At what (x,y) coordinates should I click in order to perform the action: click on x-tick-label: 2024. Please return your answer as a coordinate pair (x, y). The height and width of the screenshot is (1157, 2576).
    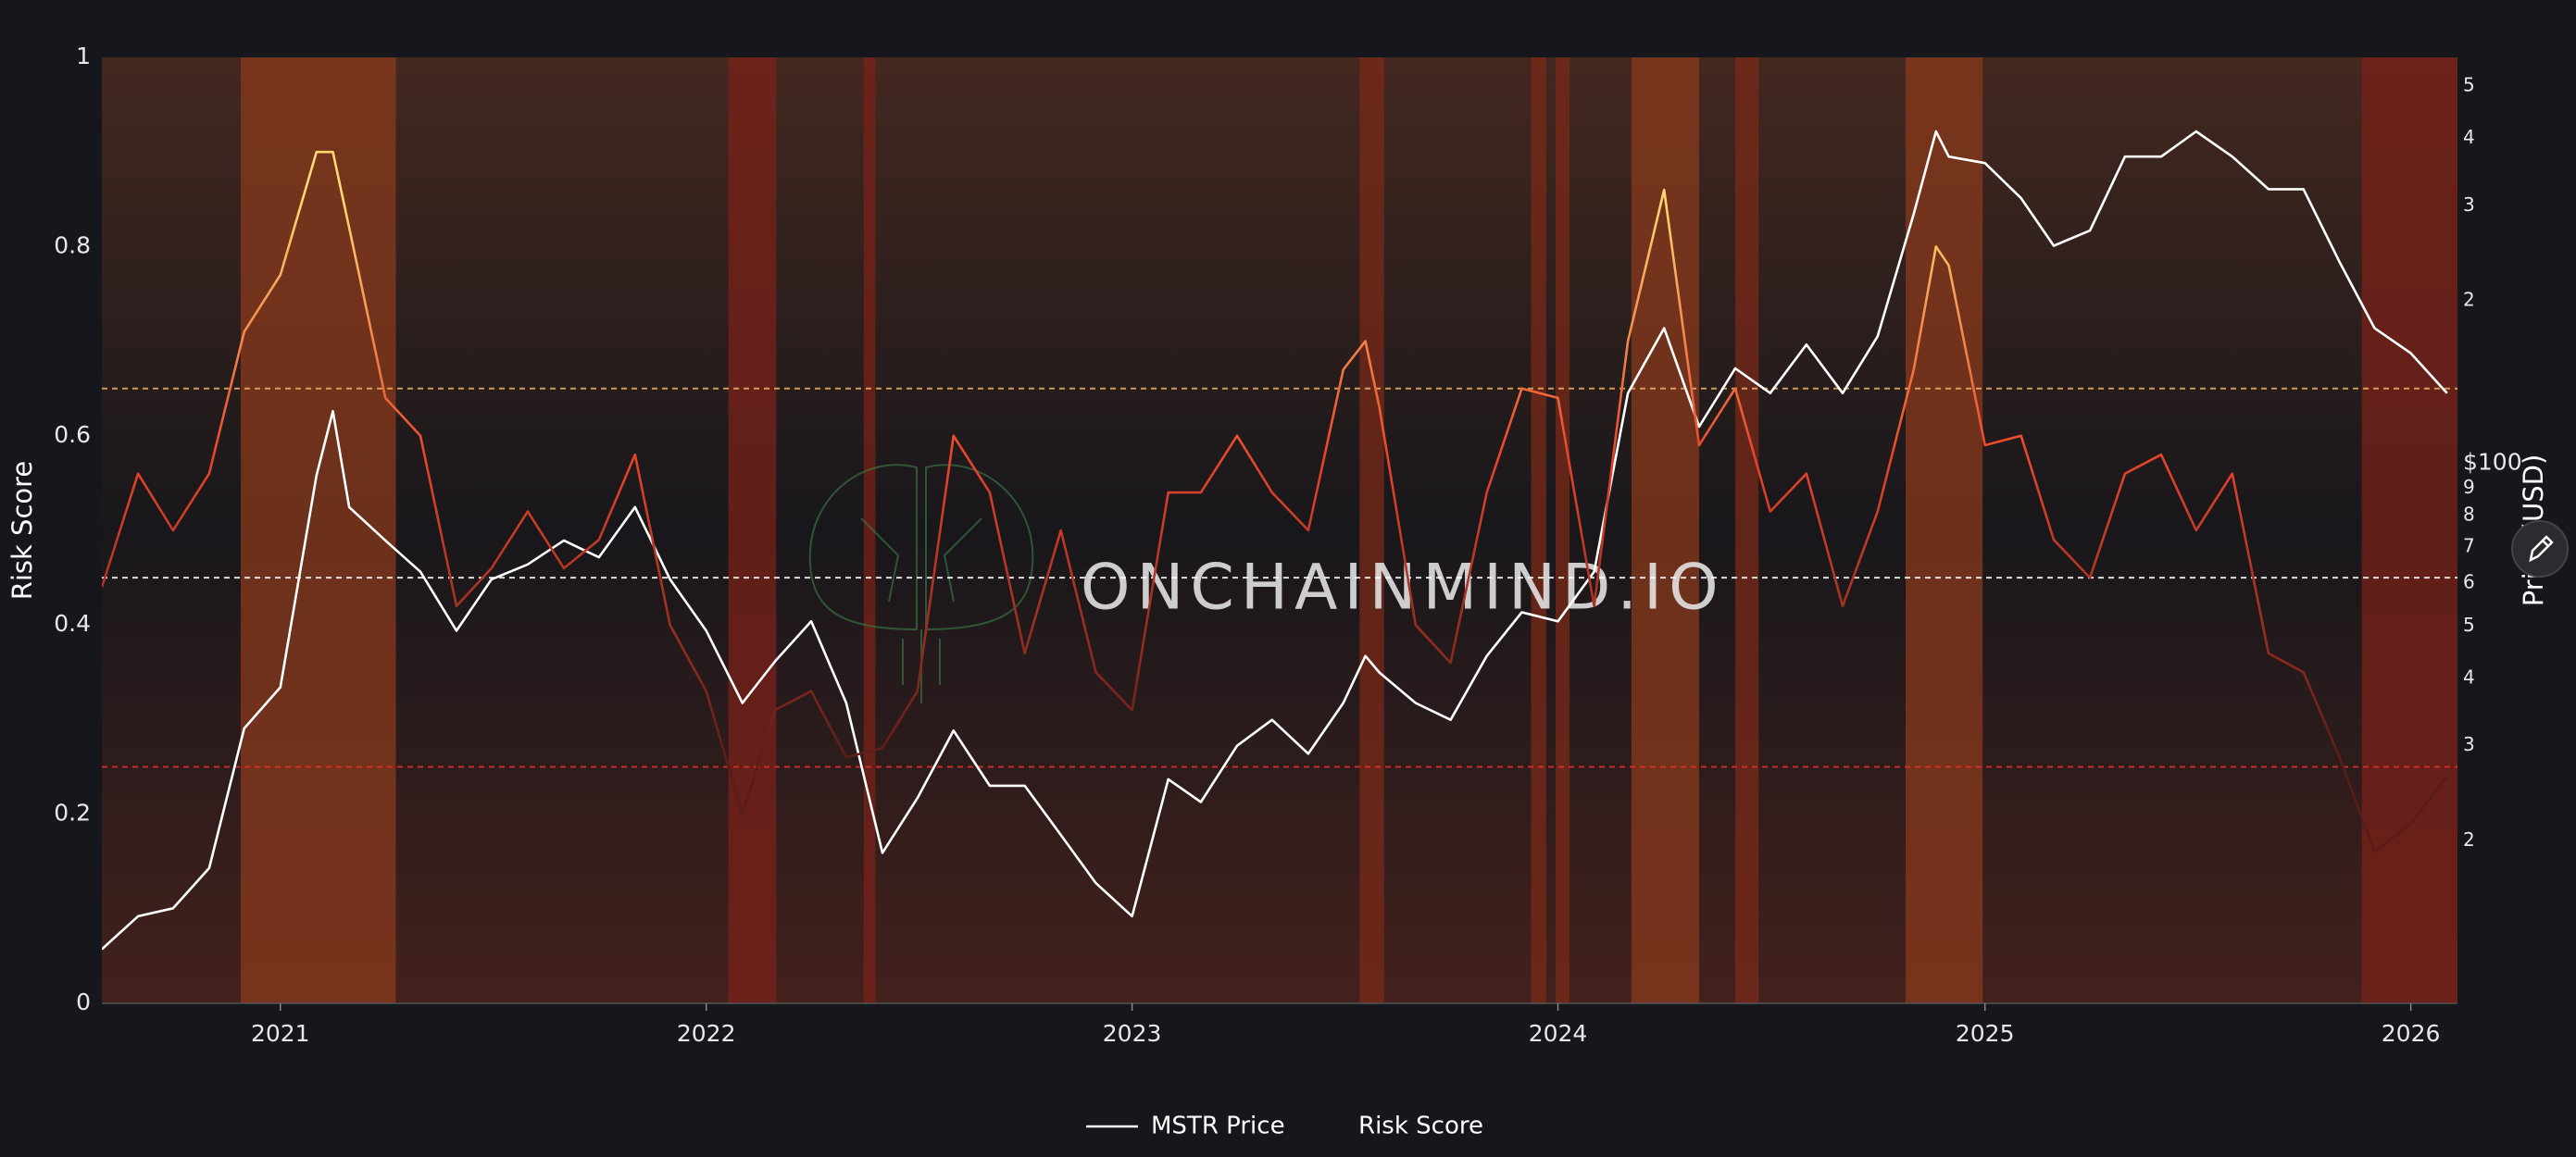
    Looking at the image, I should click on (1559, 1033).